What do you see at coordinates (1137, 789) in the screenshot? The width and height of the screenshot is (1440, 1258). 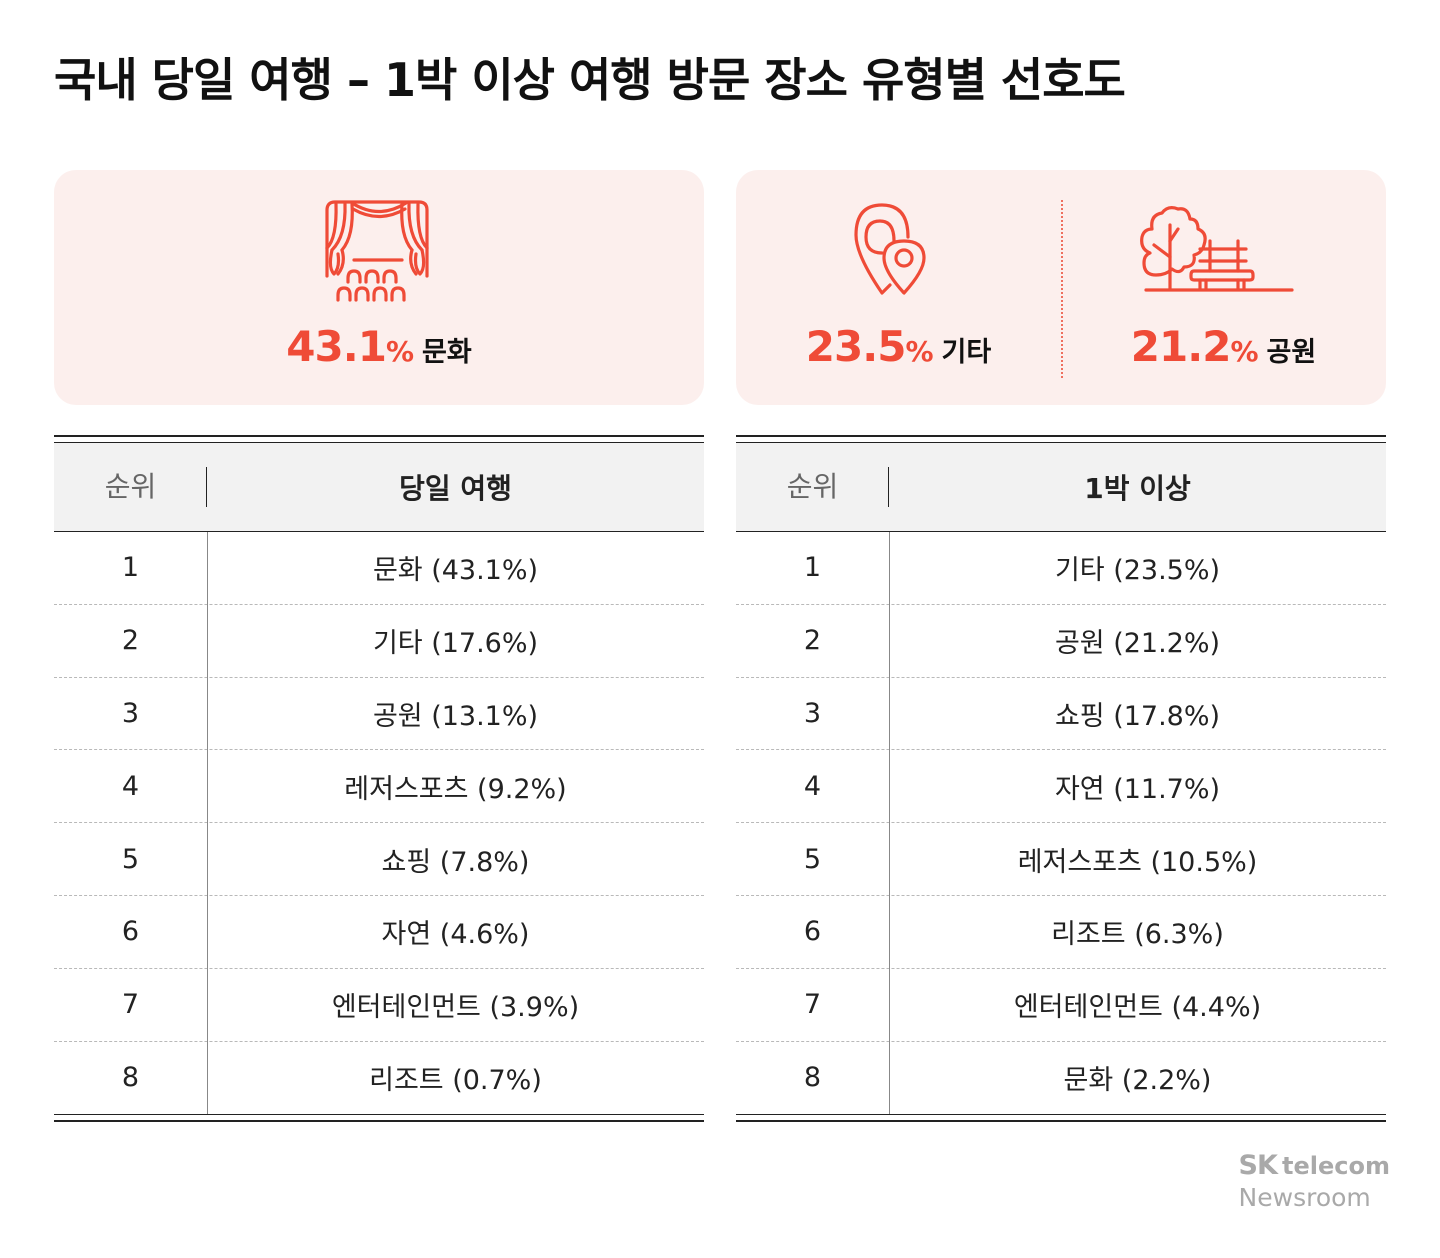 I see `item-cell: 자연 (11.7%)` at bounding box center [1137, 789].